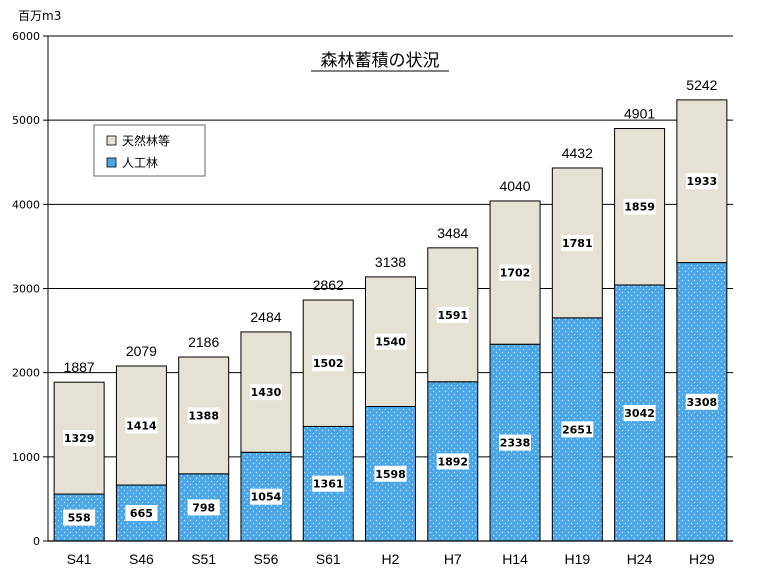 The width and height of the screenshot is (768, 578). What do you see at coordinates (26, 373) in the screenshot?
I see `y-tick-label: 2000` at bounding box center [26, 373].